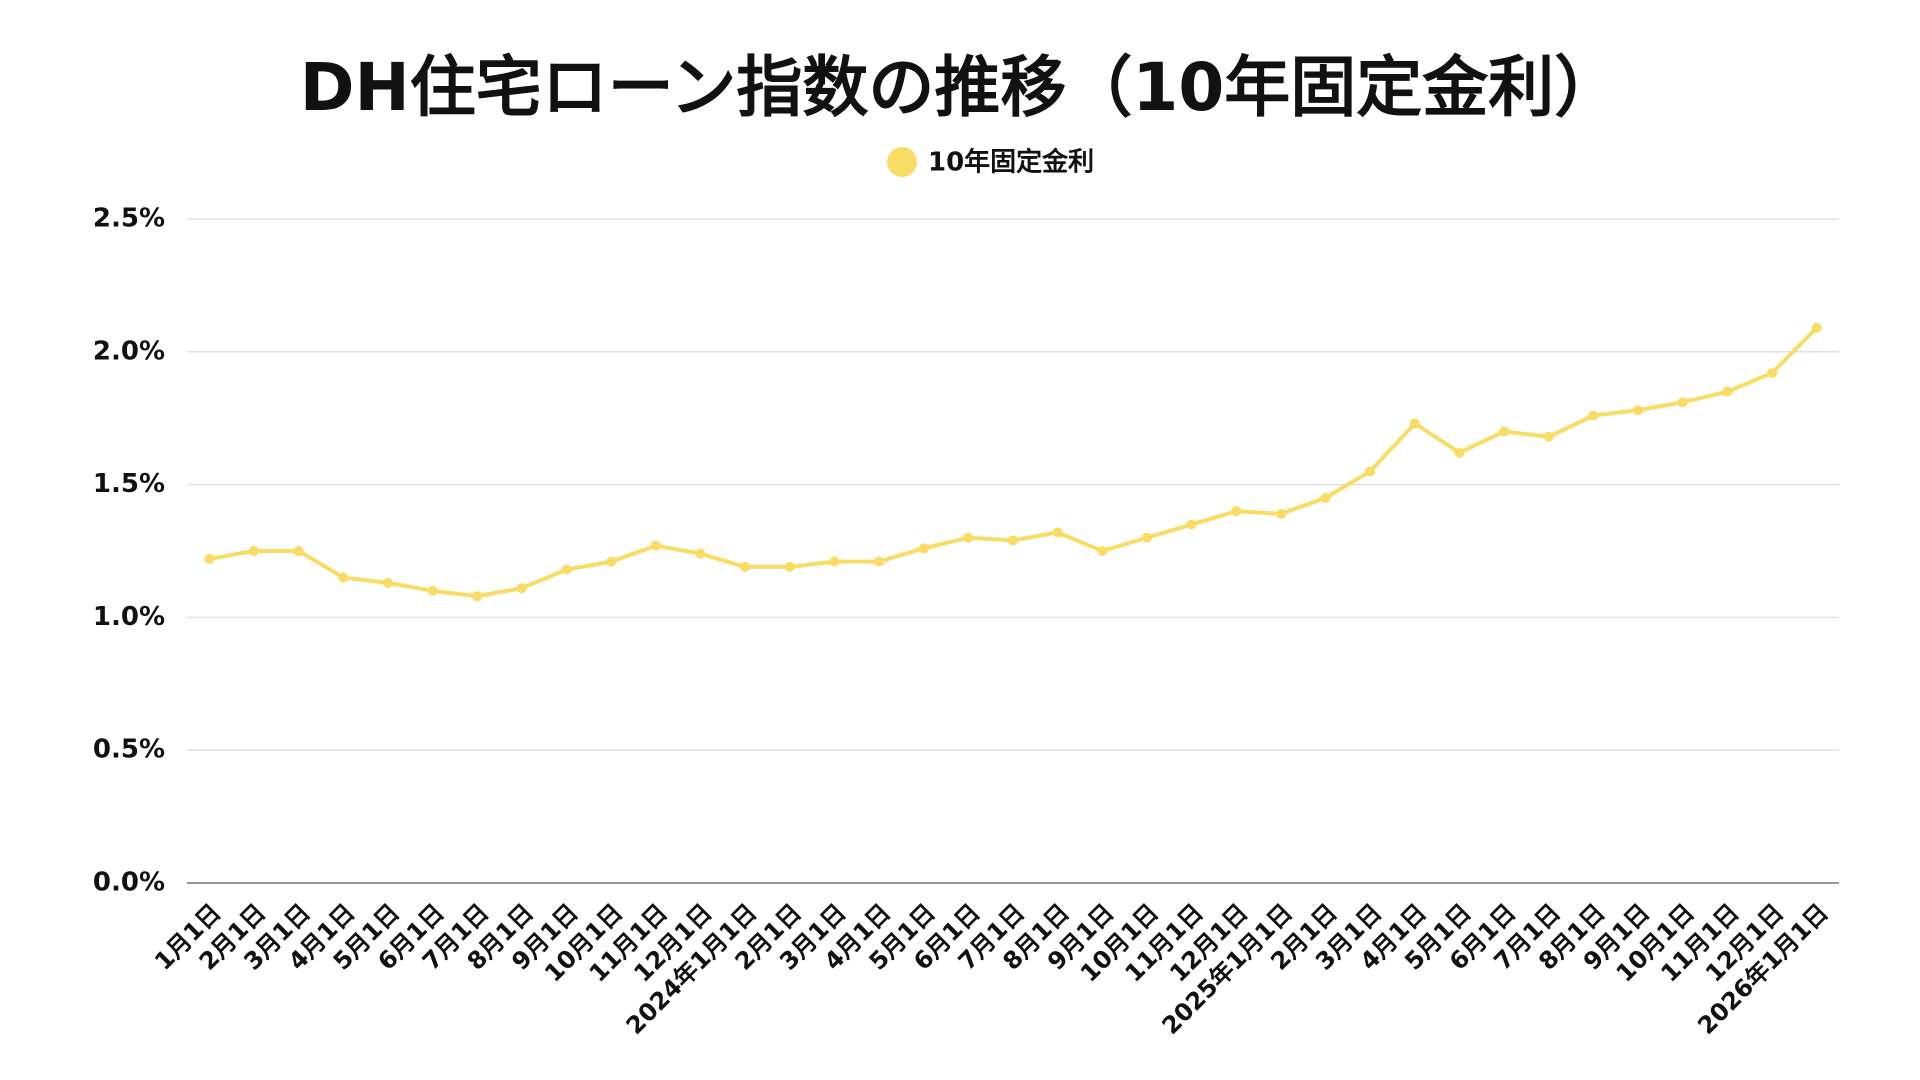  I want to click on chart-title: DH住宅ローン指数の推移（10年固定金利）, so click(960, 87).